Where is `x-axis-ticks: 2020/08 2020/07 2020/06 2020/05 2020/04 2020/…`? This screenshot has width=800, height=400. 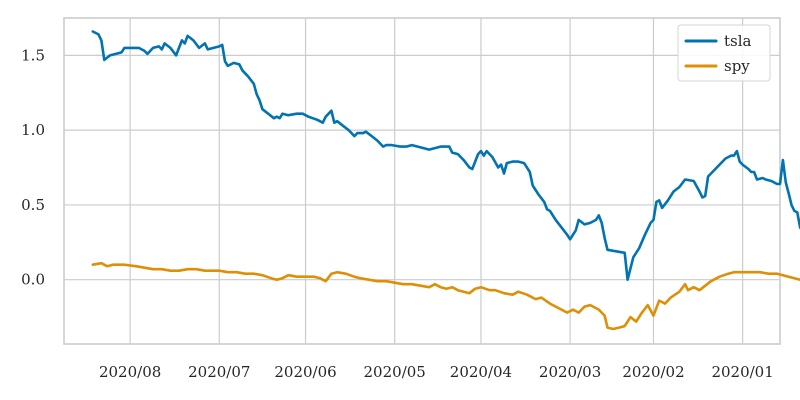 x-axis-ticks: 2020/08 2020/07 2020/06 2020/05 2020/04 2020/… is located at coordinates (436, 372).